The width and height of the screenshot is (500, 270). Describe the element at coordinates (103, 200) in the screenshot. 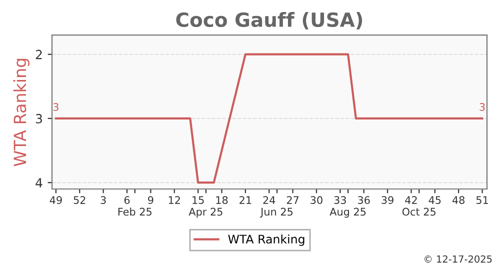

I see `x-tick-label: 3` at that location.